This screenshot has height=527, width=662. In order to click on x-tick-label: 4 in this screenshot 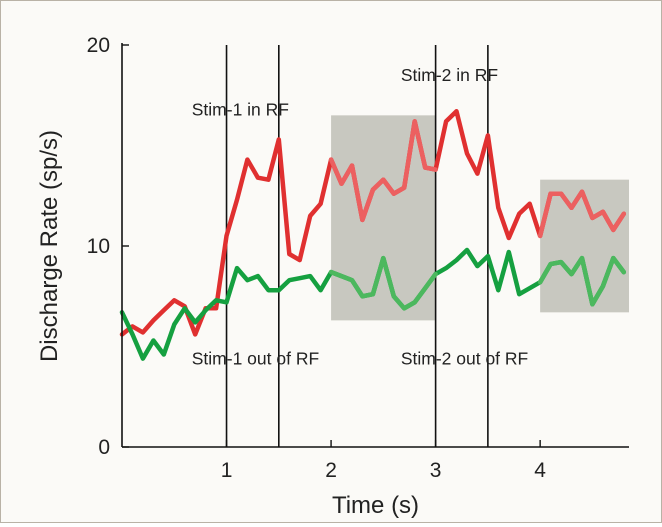, I will do `click(540, 470)`.